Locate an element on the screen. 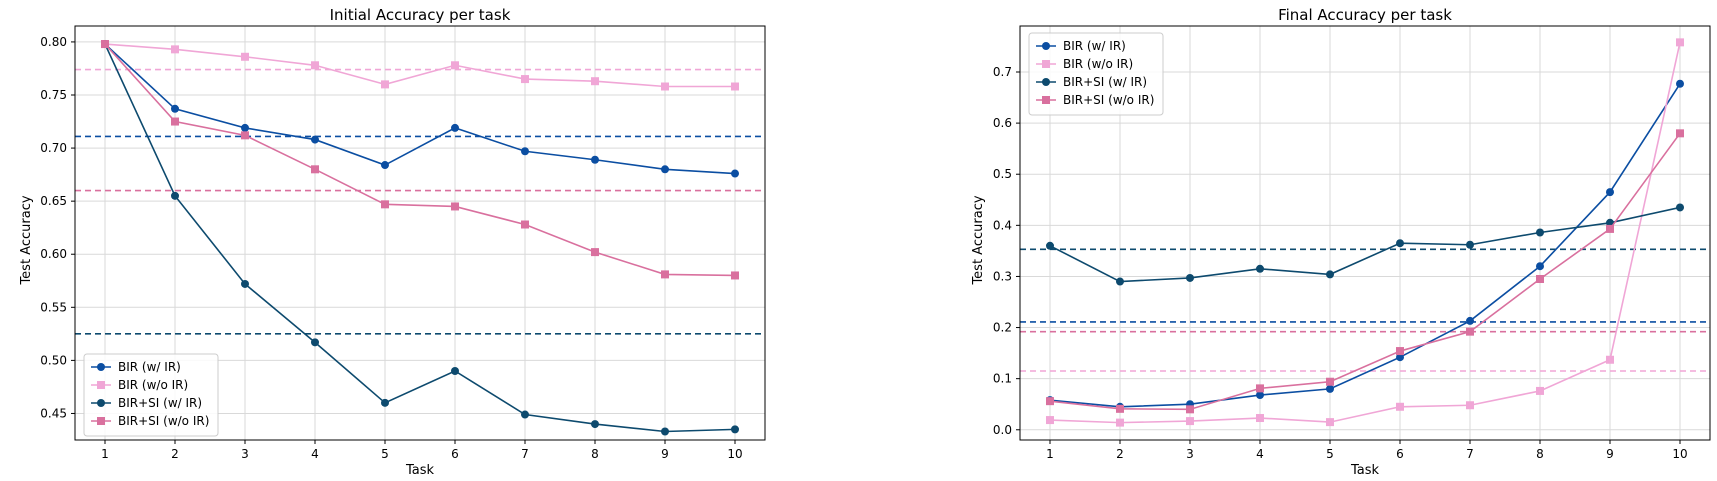 The image size is (1717, 481). series-bir-w-o-ir is located at coordinates (420, 65).